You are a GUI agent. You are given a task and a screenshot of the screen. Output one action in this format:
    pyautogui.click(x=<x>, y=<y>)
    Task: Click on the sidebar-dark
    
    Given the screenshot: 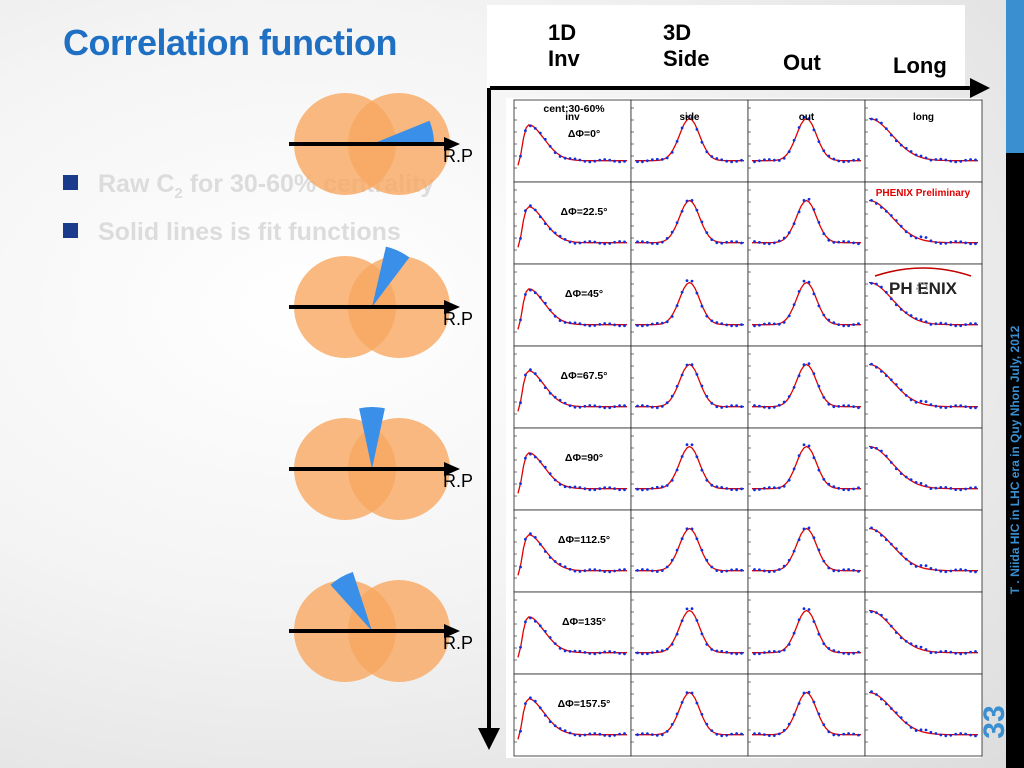 What is the action you would take?
    pyautogui.click(x=1015, y=460)
    